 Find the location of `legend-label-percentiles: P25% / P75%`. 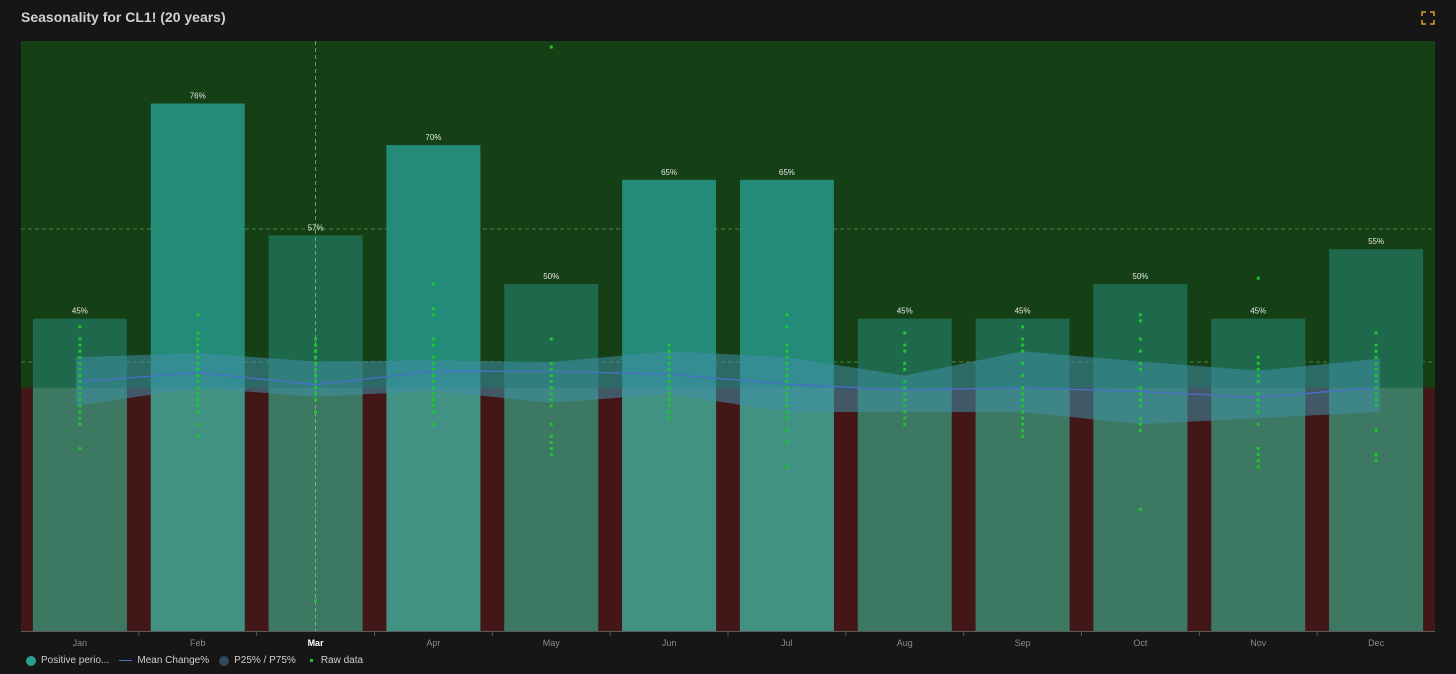

legend-label-percentiles: P25% / P75% is located at coordinates (265, 660).